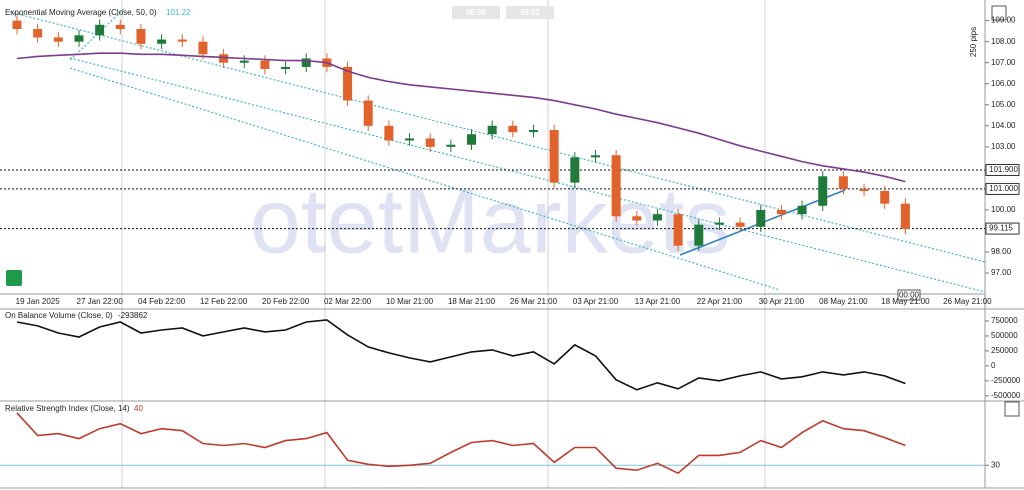 This screenshot has height=490, width=1024. I want to click on rsi-legend-value: 40, so click(138, 408).